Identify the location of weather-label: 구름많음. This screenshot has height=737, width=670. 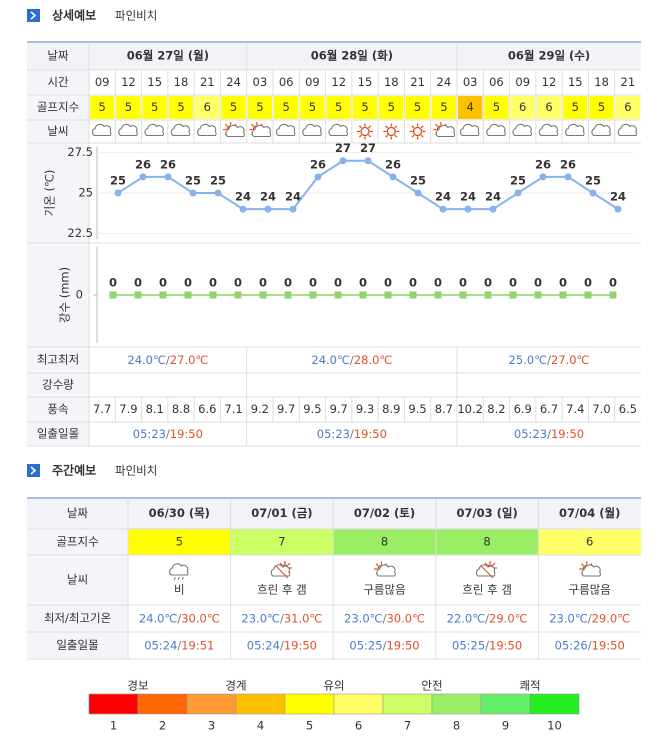
(384, 590).